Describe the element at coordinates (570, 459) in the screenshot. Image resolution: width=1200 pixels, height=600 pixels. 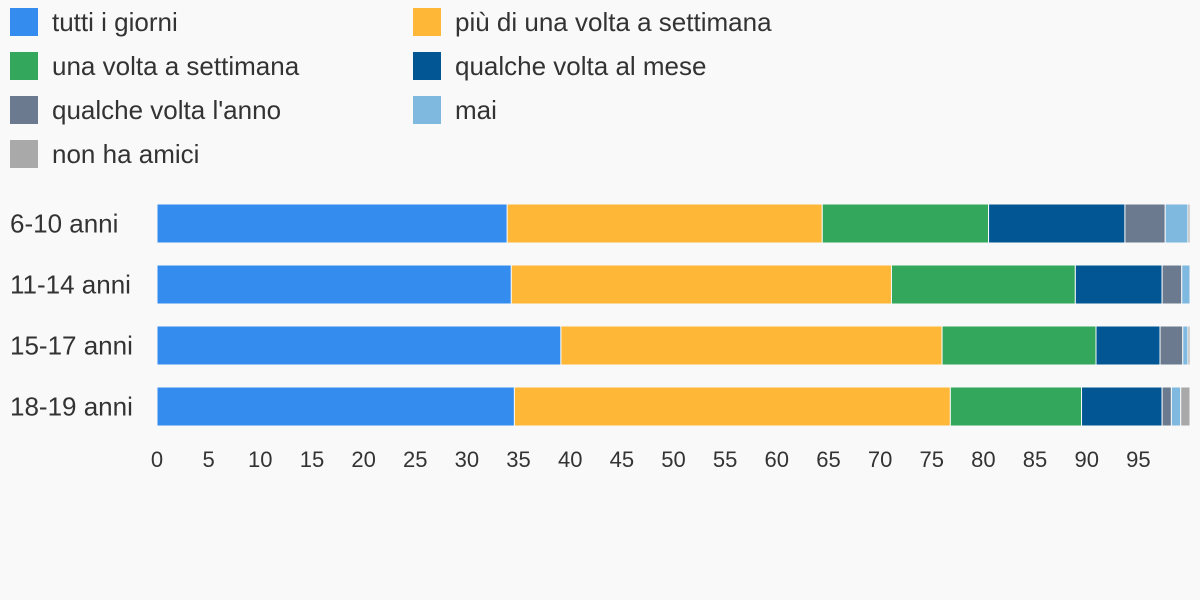
I see `x-tick-label: 40` at that location.